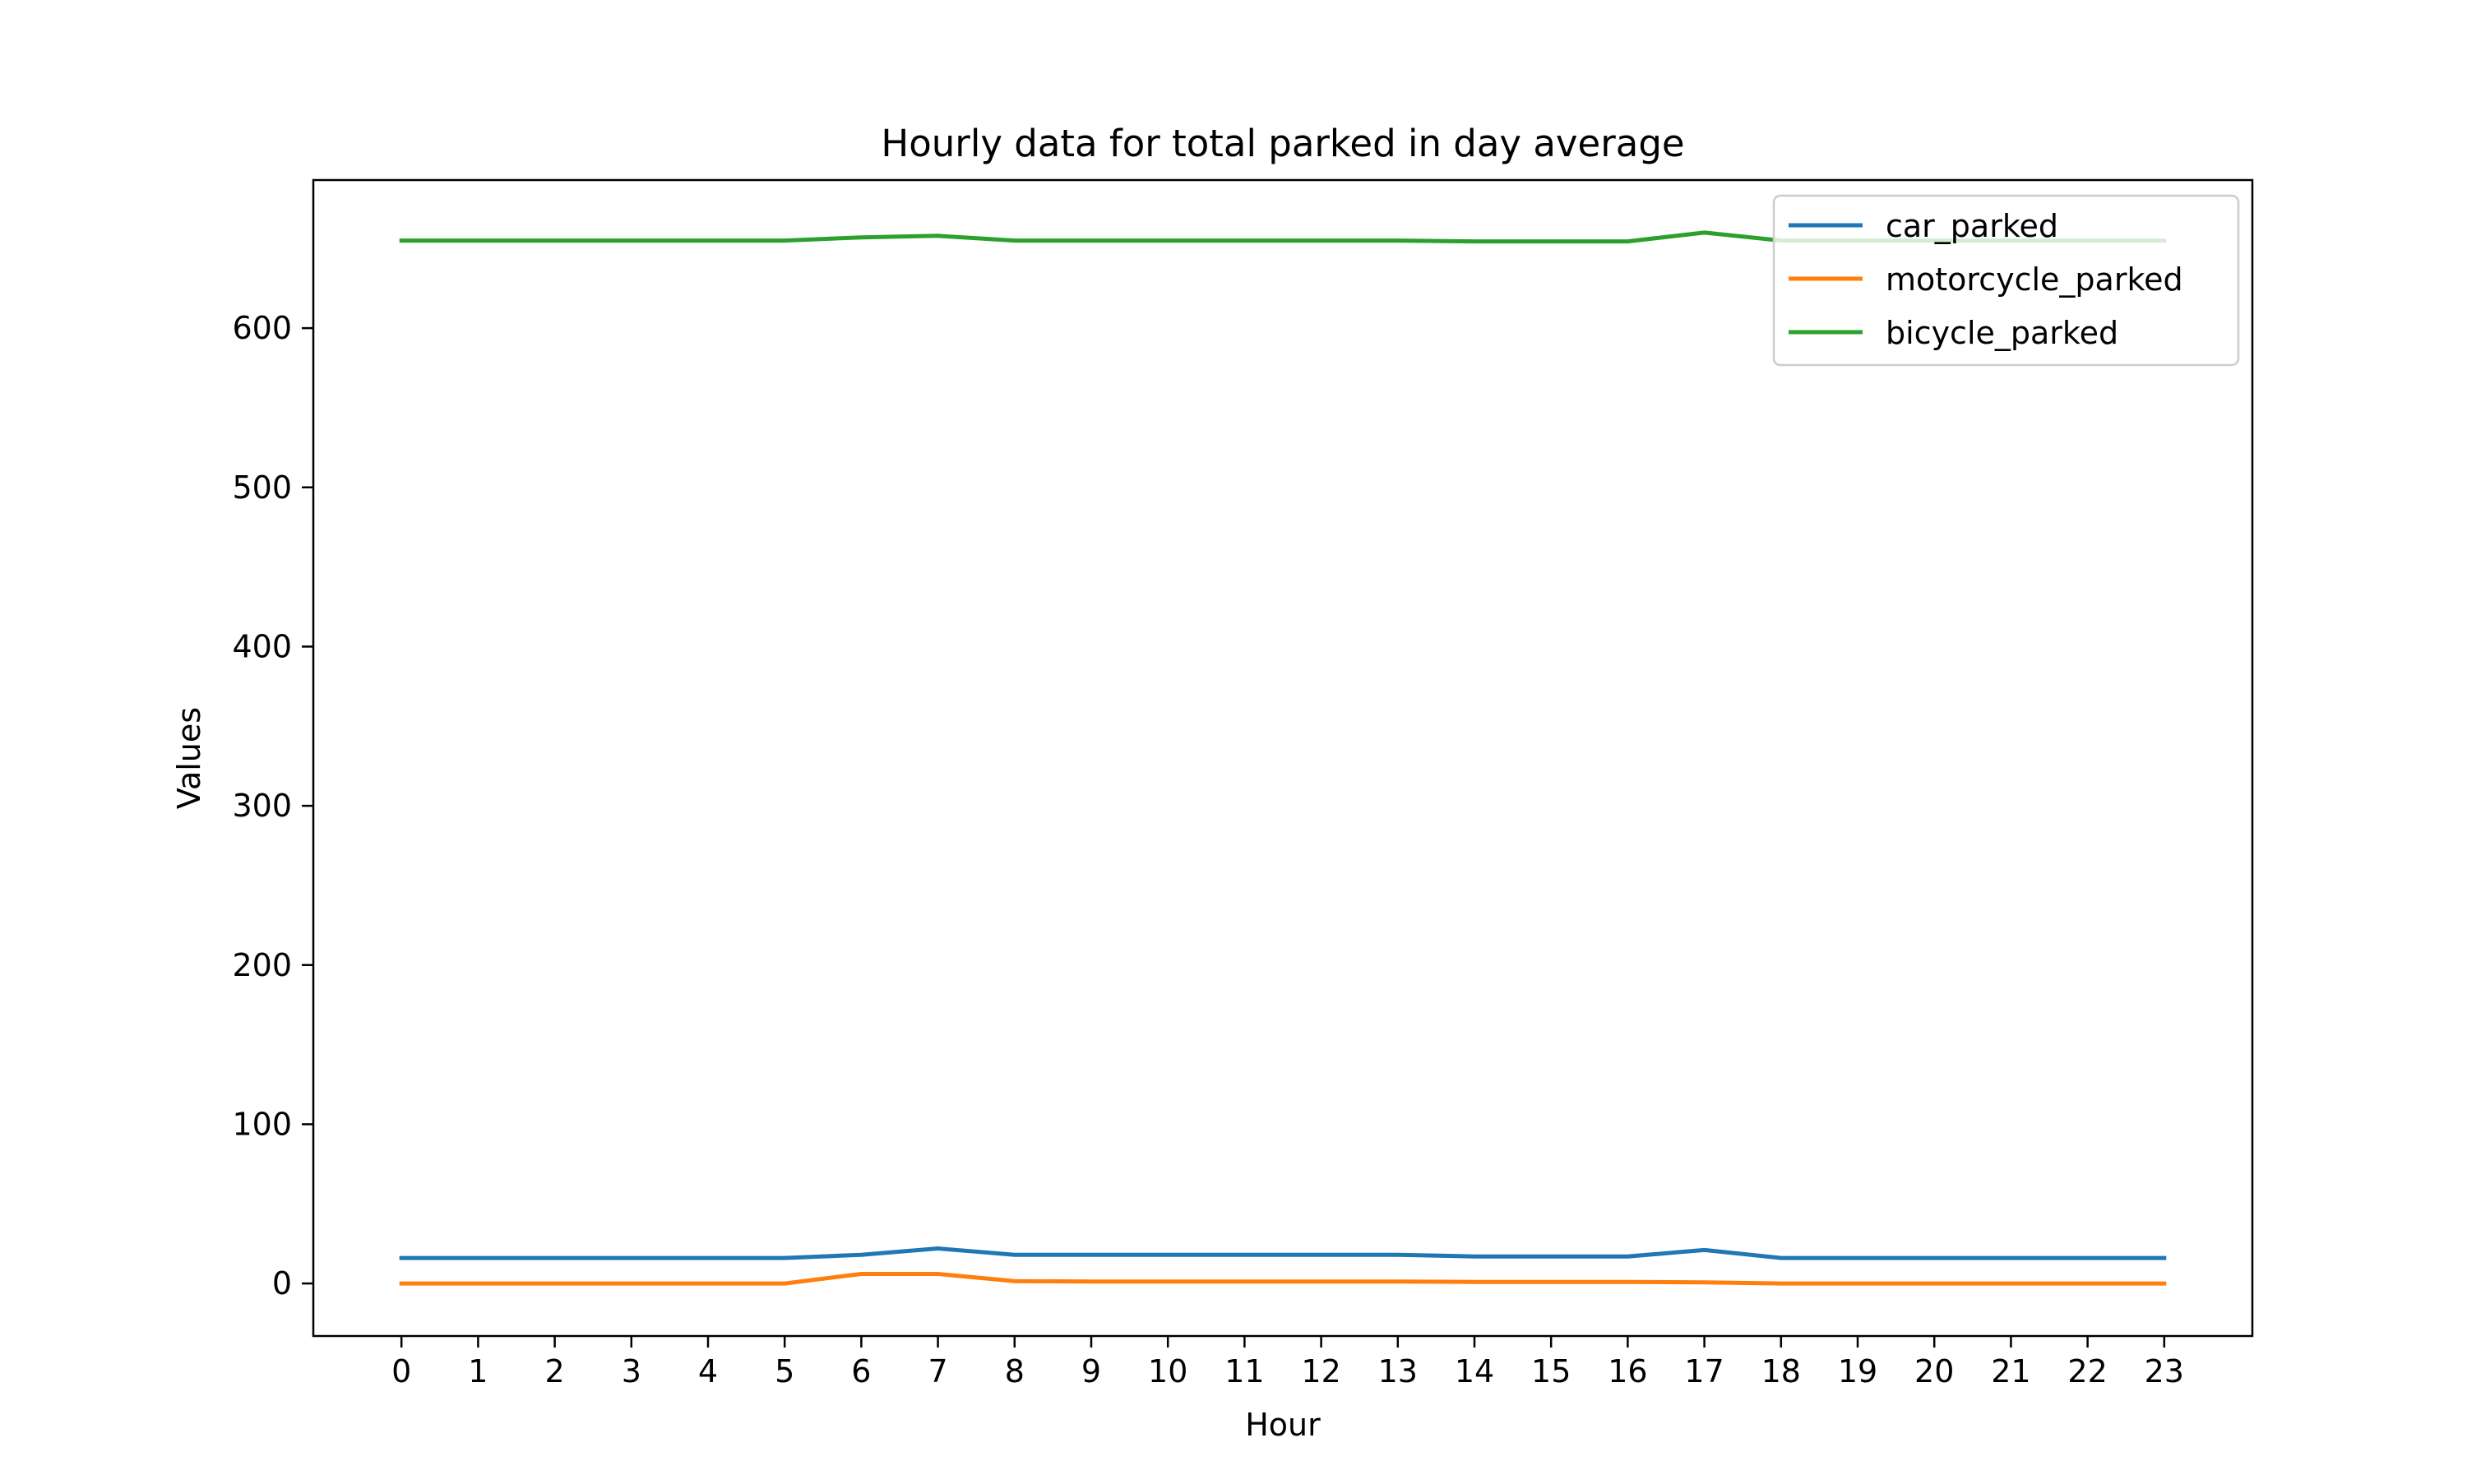 This screenshot has width=2467, height=1484. I want to click on x-tick-label: 13, so click(1398, 1371).